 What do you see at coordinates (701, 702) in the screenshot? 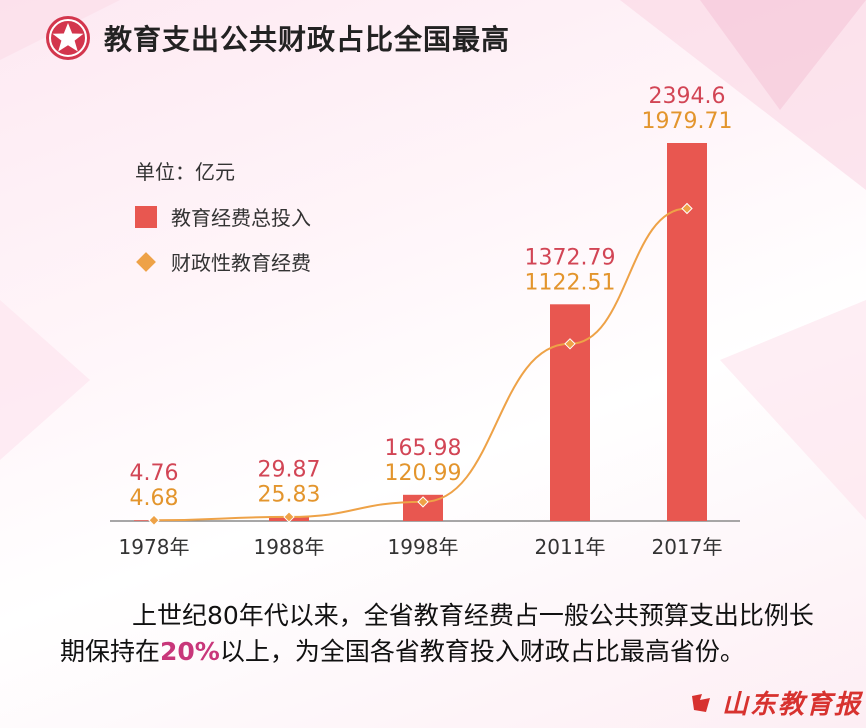
I see `logo-mark-icon` at bounding box center [701, 702].